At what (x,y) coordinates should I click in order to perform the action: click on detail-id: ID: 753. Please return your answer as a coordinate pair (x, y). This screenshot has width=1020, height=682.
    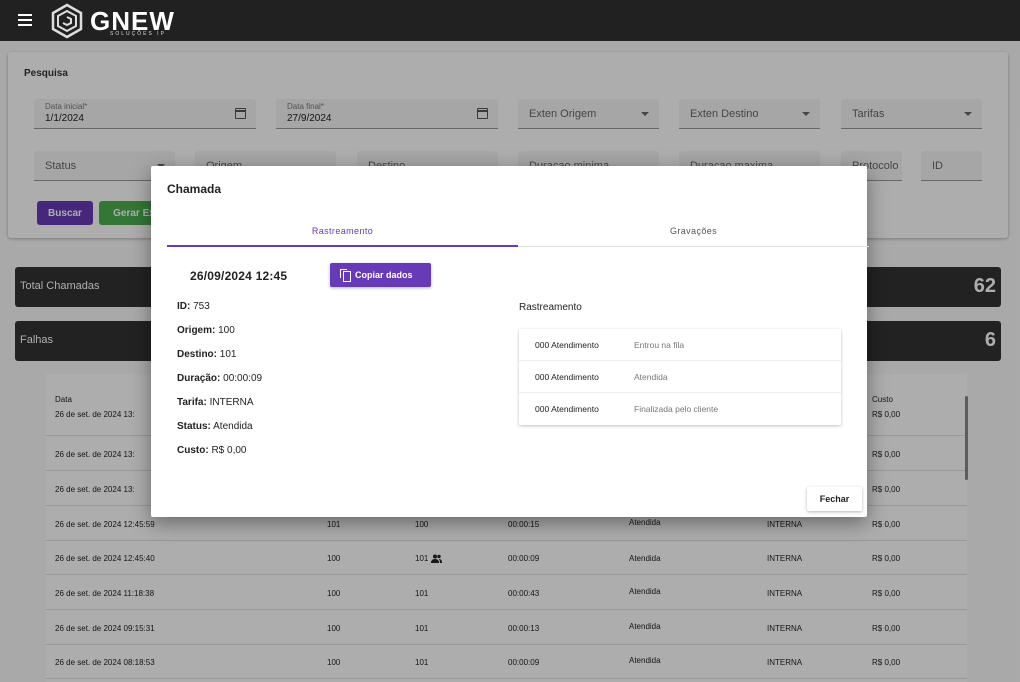
    Looking at the image, I should click on (193, 306).